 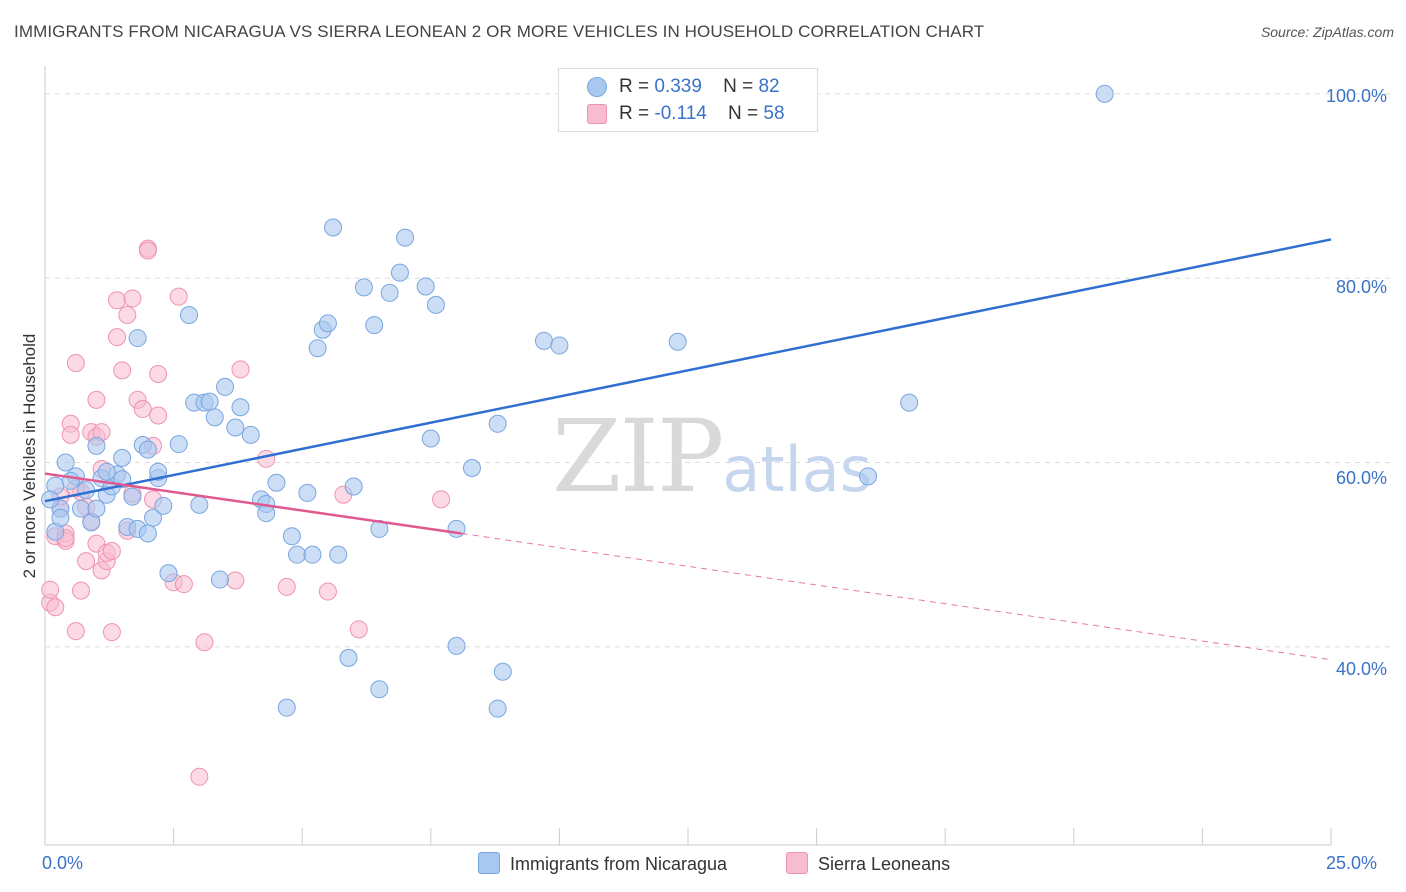 What do you see at coordinates (884, 864) in the screenshot?
I see `bottom-legend-label: Sierra Leoneans` at bounding box center [884, 864].